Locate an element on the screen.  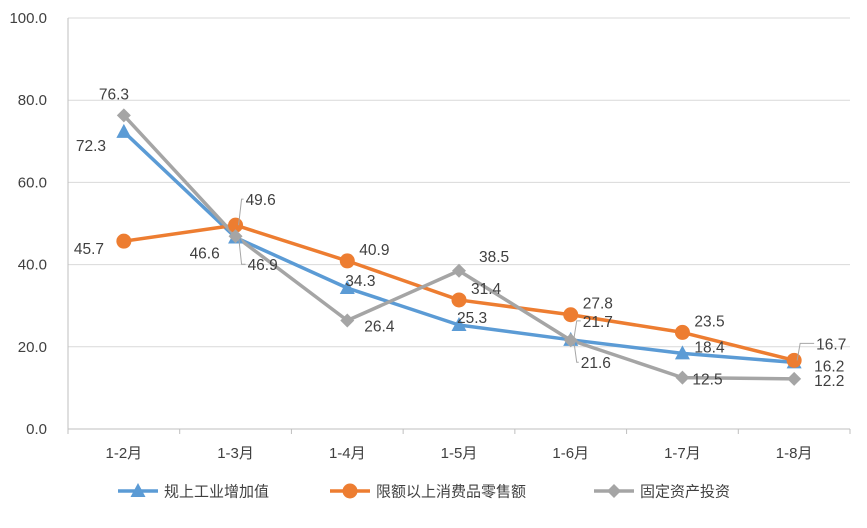
data-label: 34.3 is located at coordinates (360, 281).